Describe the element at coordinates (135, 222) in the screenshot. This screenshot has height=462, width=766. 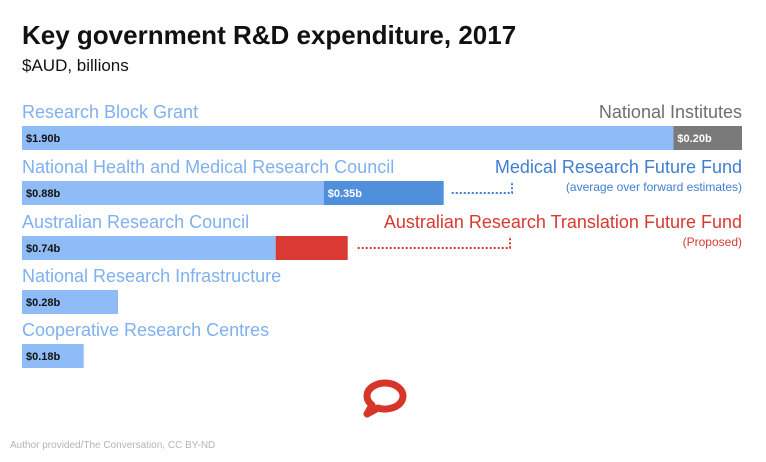
I see `category-label-arc: Australian Research Council` at that location.